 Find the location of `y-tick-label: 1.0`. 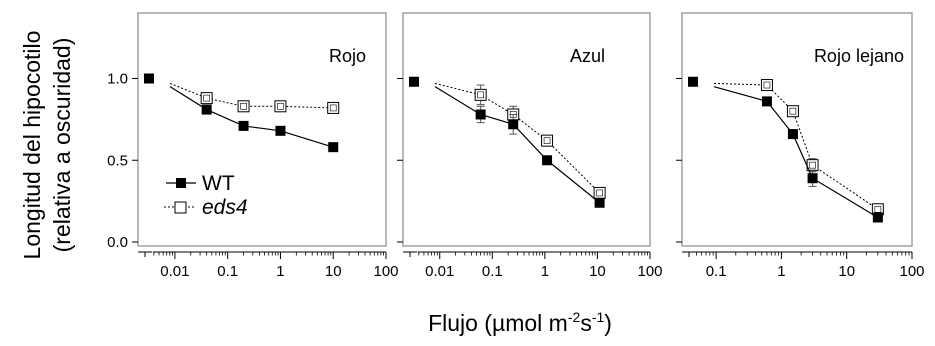

y-tick-label: 1.0 is located at coordinates (117, 79).